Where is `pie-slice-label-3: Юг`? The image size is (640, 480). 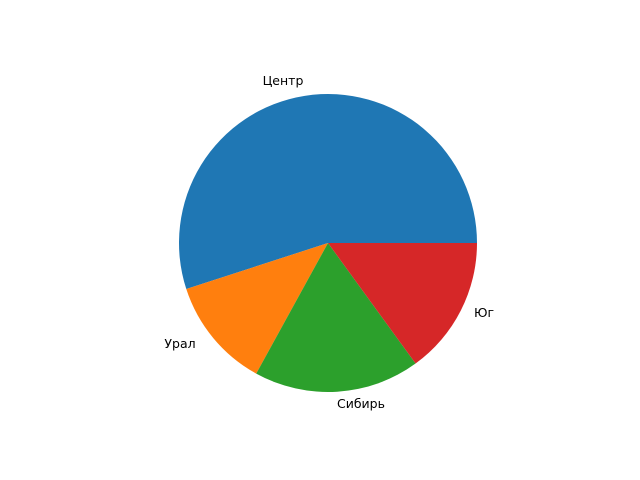 pie-slice-label-3: Юг is located at coordinates (484, 313).